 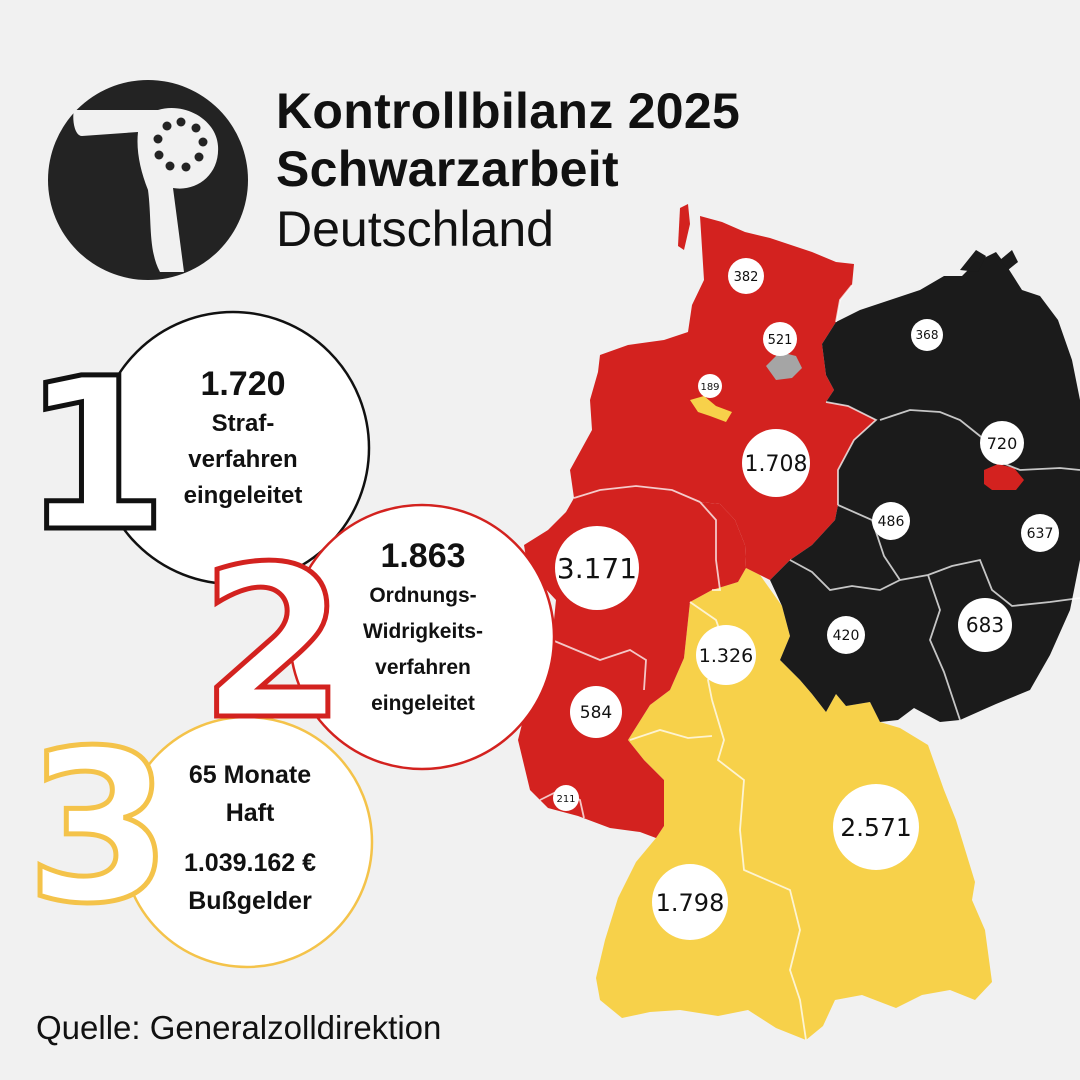 I want to click on value-label: 486, so click(x=891, y=522).